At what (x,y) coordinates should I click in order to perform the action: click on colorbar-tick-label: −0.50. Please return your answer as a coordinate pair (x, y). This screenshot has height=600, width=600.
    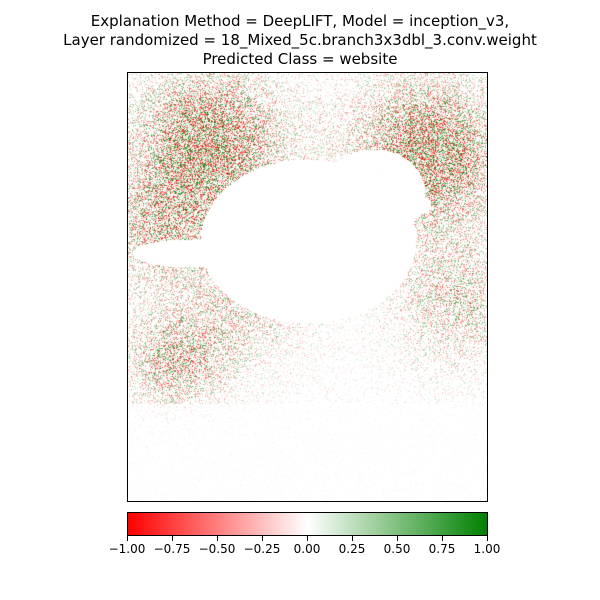
    Looking at the image, I should click on (217, 549).